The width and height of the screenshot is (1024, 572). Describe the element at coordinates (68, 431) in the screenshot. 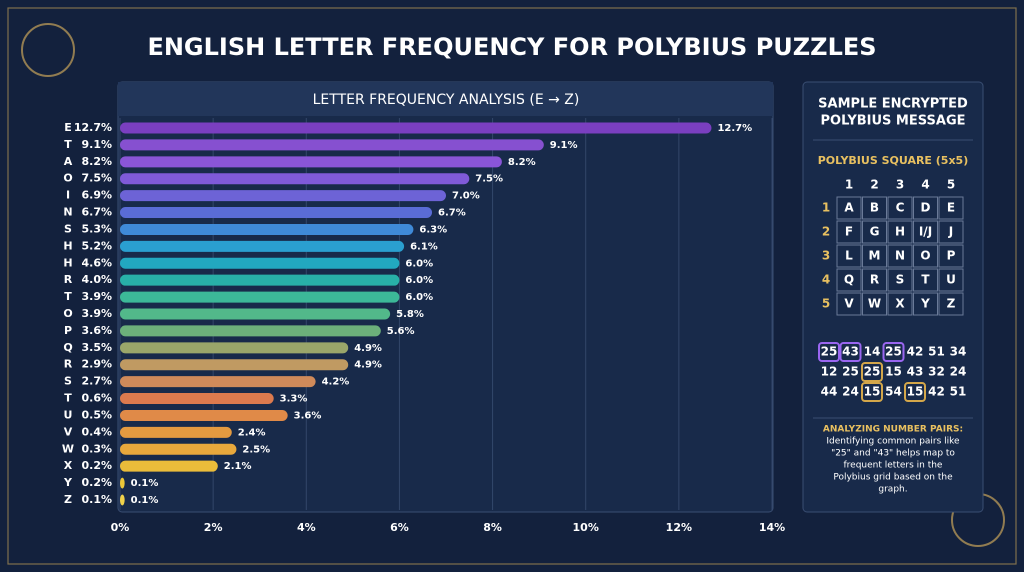

I see `category-label: V` at that location.